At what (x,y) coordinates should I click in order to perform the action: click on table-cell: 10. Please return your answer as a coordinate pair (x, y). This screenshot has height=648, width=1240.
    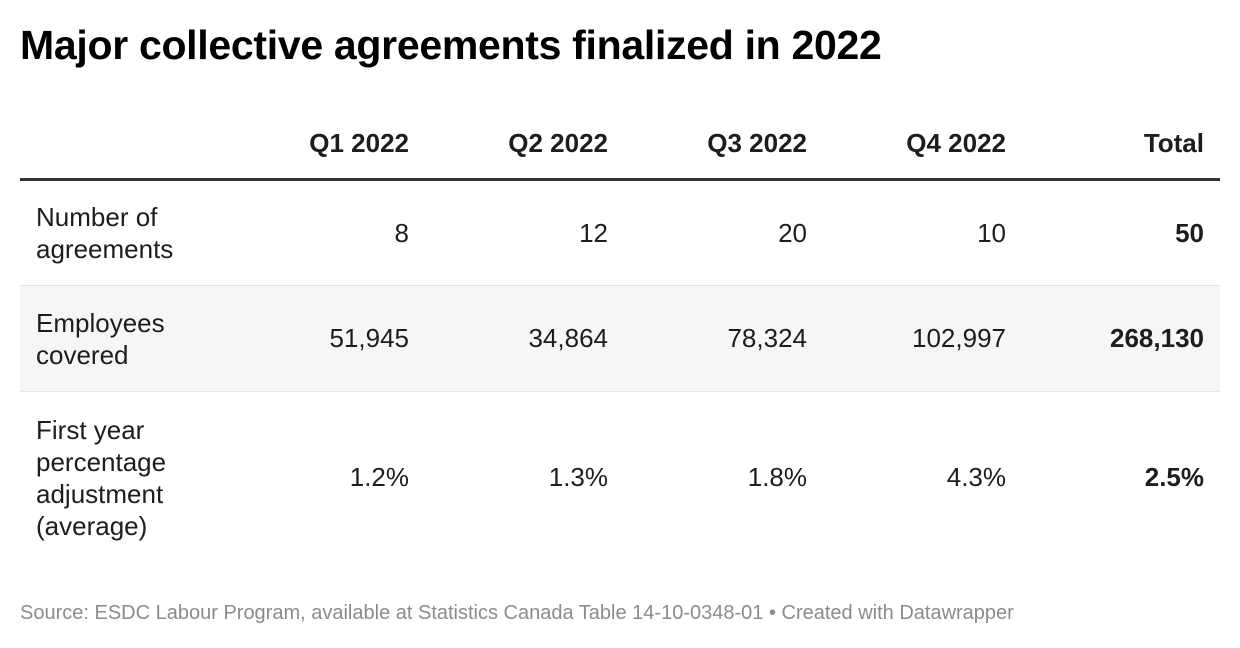
    Looking at the image, I should click on (922, 232).